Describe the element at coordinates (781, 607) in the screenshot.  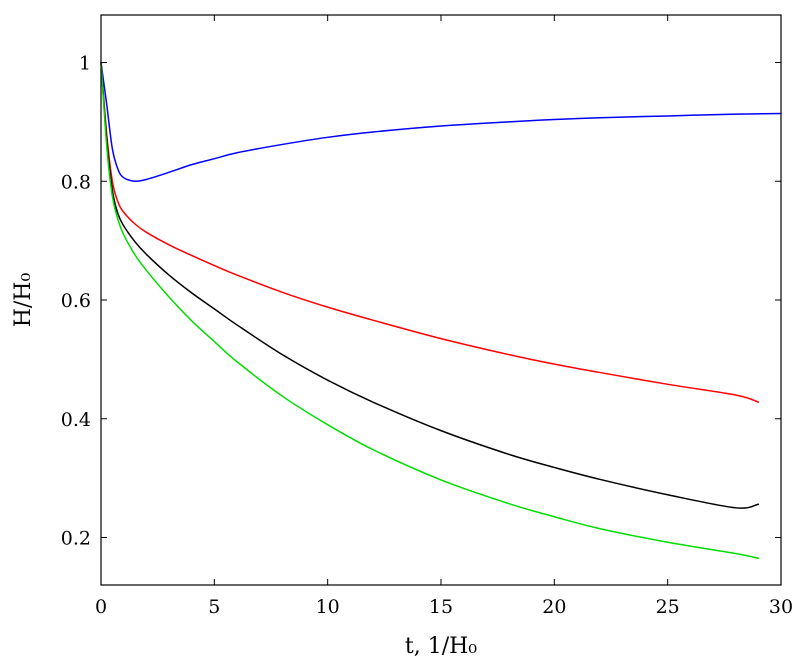
I see `x-tick-label: 30` at that location.